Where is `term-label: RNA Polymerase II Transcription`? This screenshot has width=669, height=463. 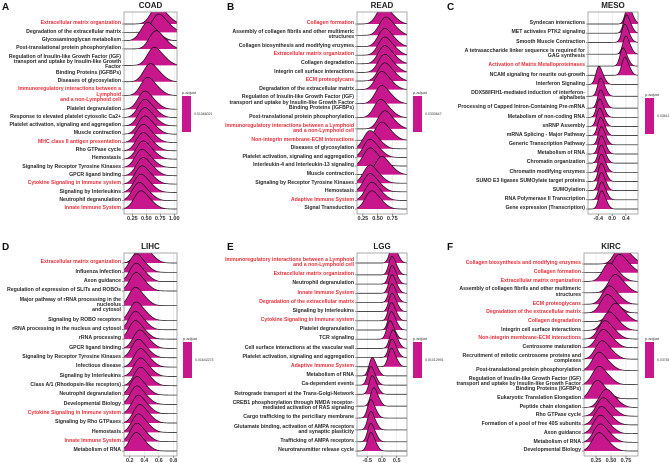
term-label: RNA Polymerase II Transcription is located at coordinates (544, 199).